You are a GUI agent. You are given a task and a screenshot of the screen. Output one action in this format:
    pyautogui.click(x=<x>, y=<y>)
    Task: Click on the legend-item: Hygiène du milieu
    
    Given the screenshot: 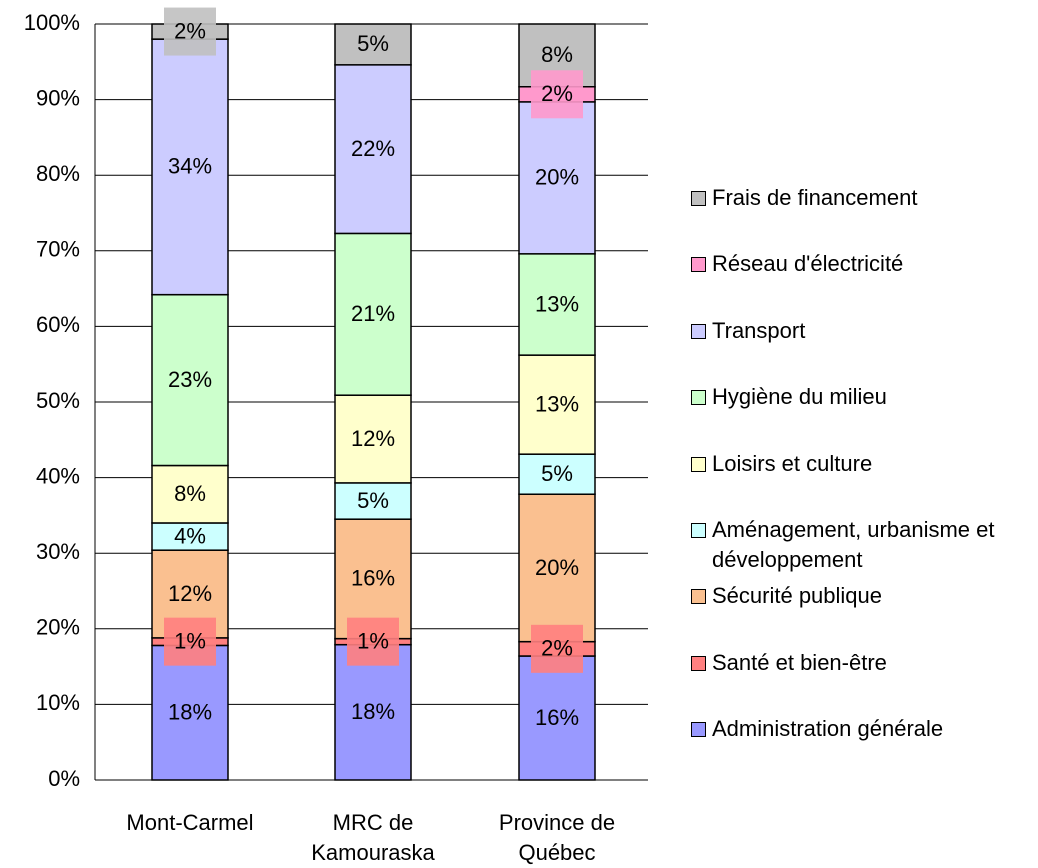 What is the action you would take?
    pyautogui.click(x=856, y=397)
    